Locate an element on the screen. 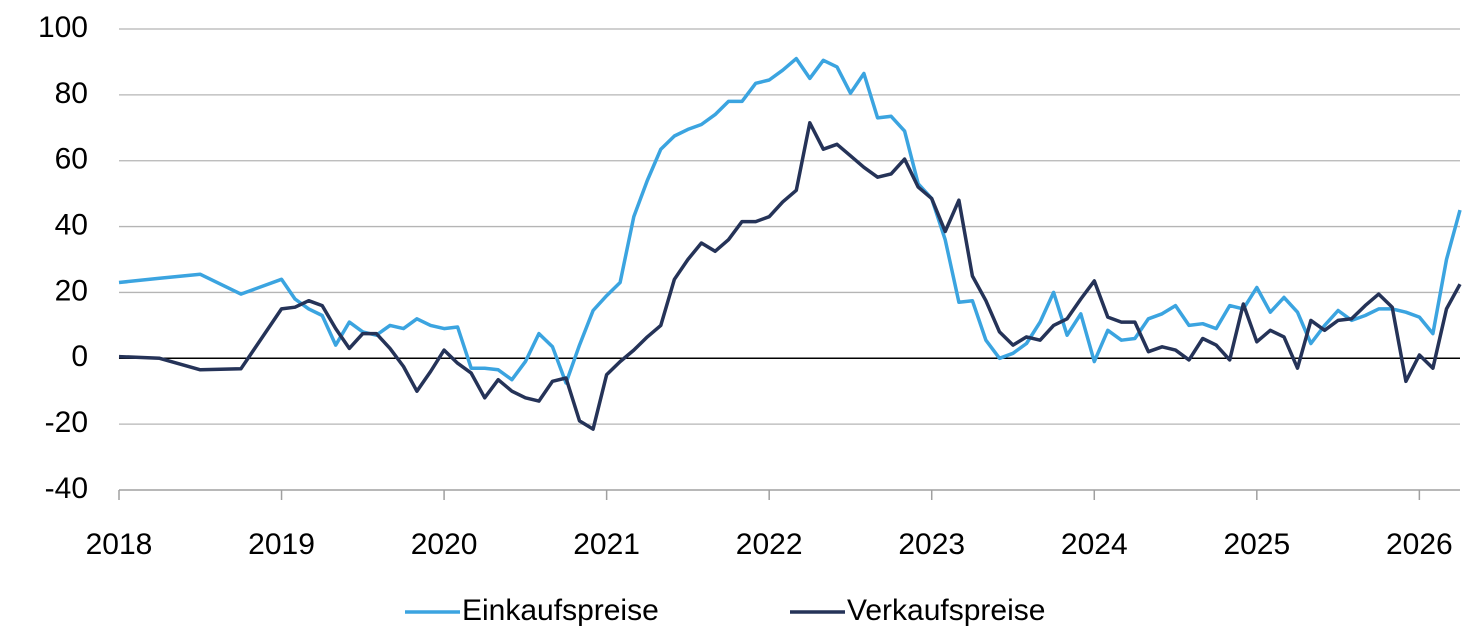 Image resolution: width=1471 pixels, height=639 pixels. y-tick-label: -40 is located at coordinates (66, 488).